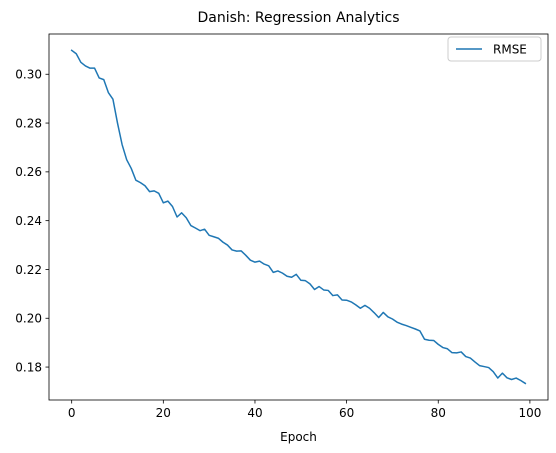 Image resolution: width=556 pixels, height=453 pixels. What do you see at coordinates (298, 437) in the screenshot?
I see `x-axis-label: Epoch` at bounding box center [298, 437].